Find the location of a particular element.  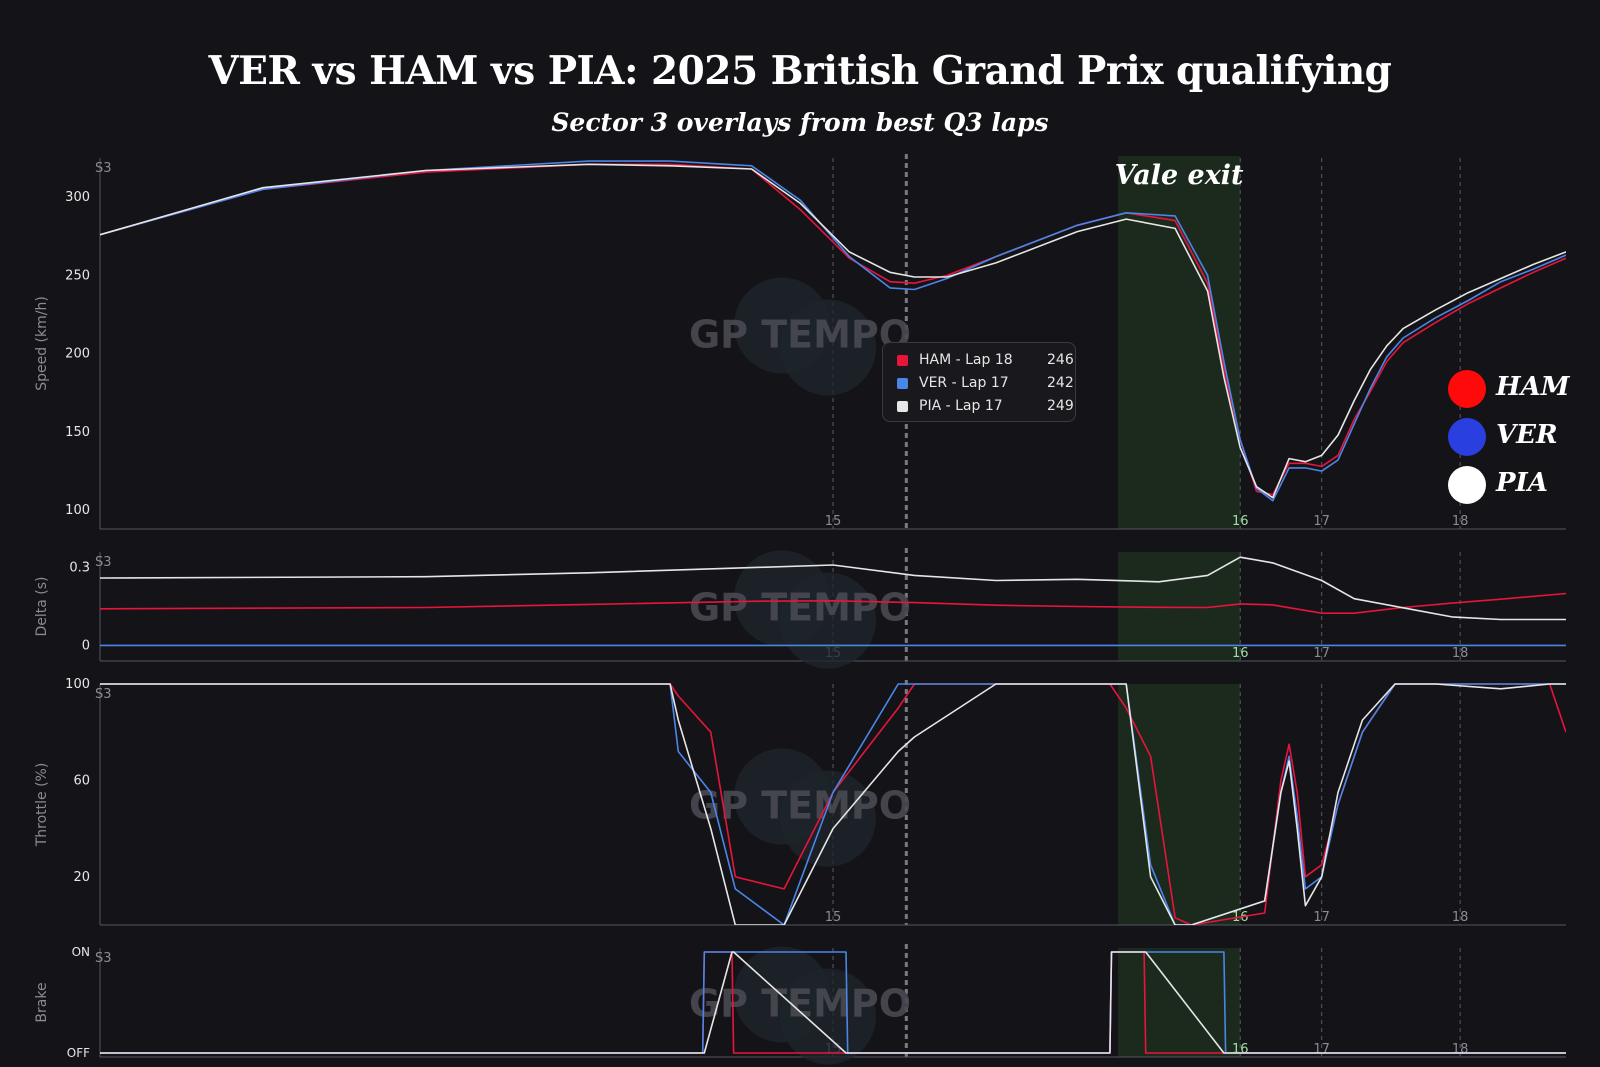

watermark-throttle: GP TEMPO is located at coordinates (800, 806).